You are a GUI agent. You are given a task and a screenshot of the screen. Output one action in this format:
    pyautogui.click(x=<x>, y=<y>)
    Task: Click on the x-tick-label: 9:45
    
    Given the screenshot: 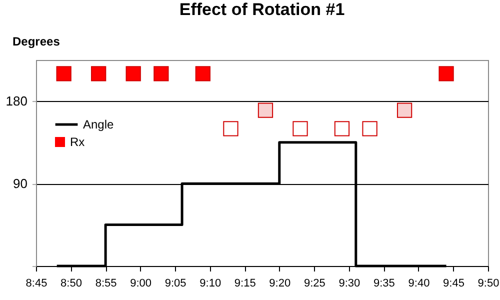 What is the action you would take?
    pyautogui.click(x=453, y=284)
    